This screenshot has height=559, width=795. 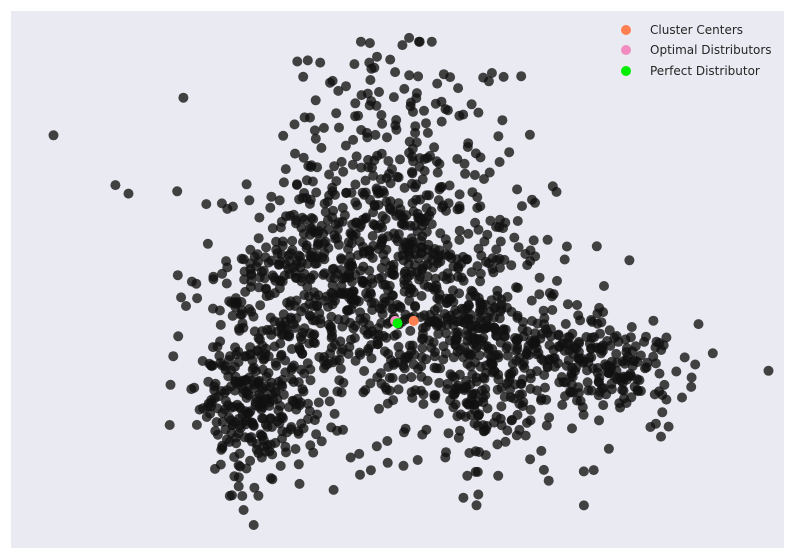 What do you see at coordinates (626, 50) in the screenshot?
I see `legend-marker-optimal-distributors` at bounding box center [626, 50].